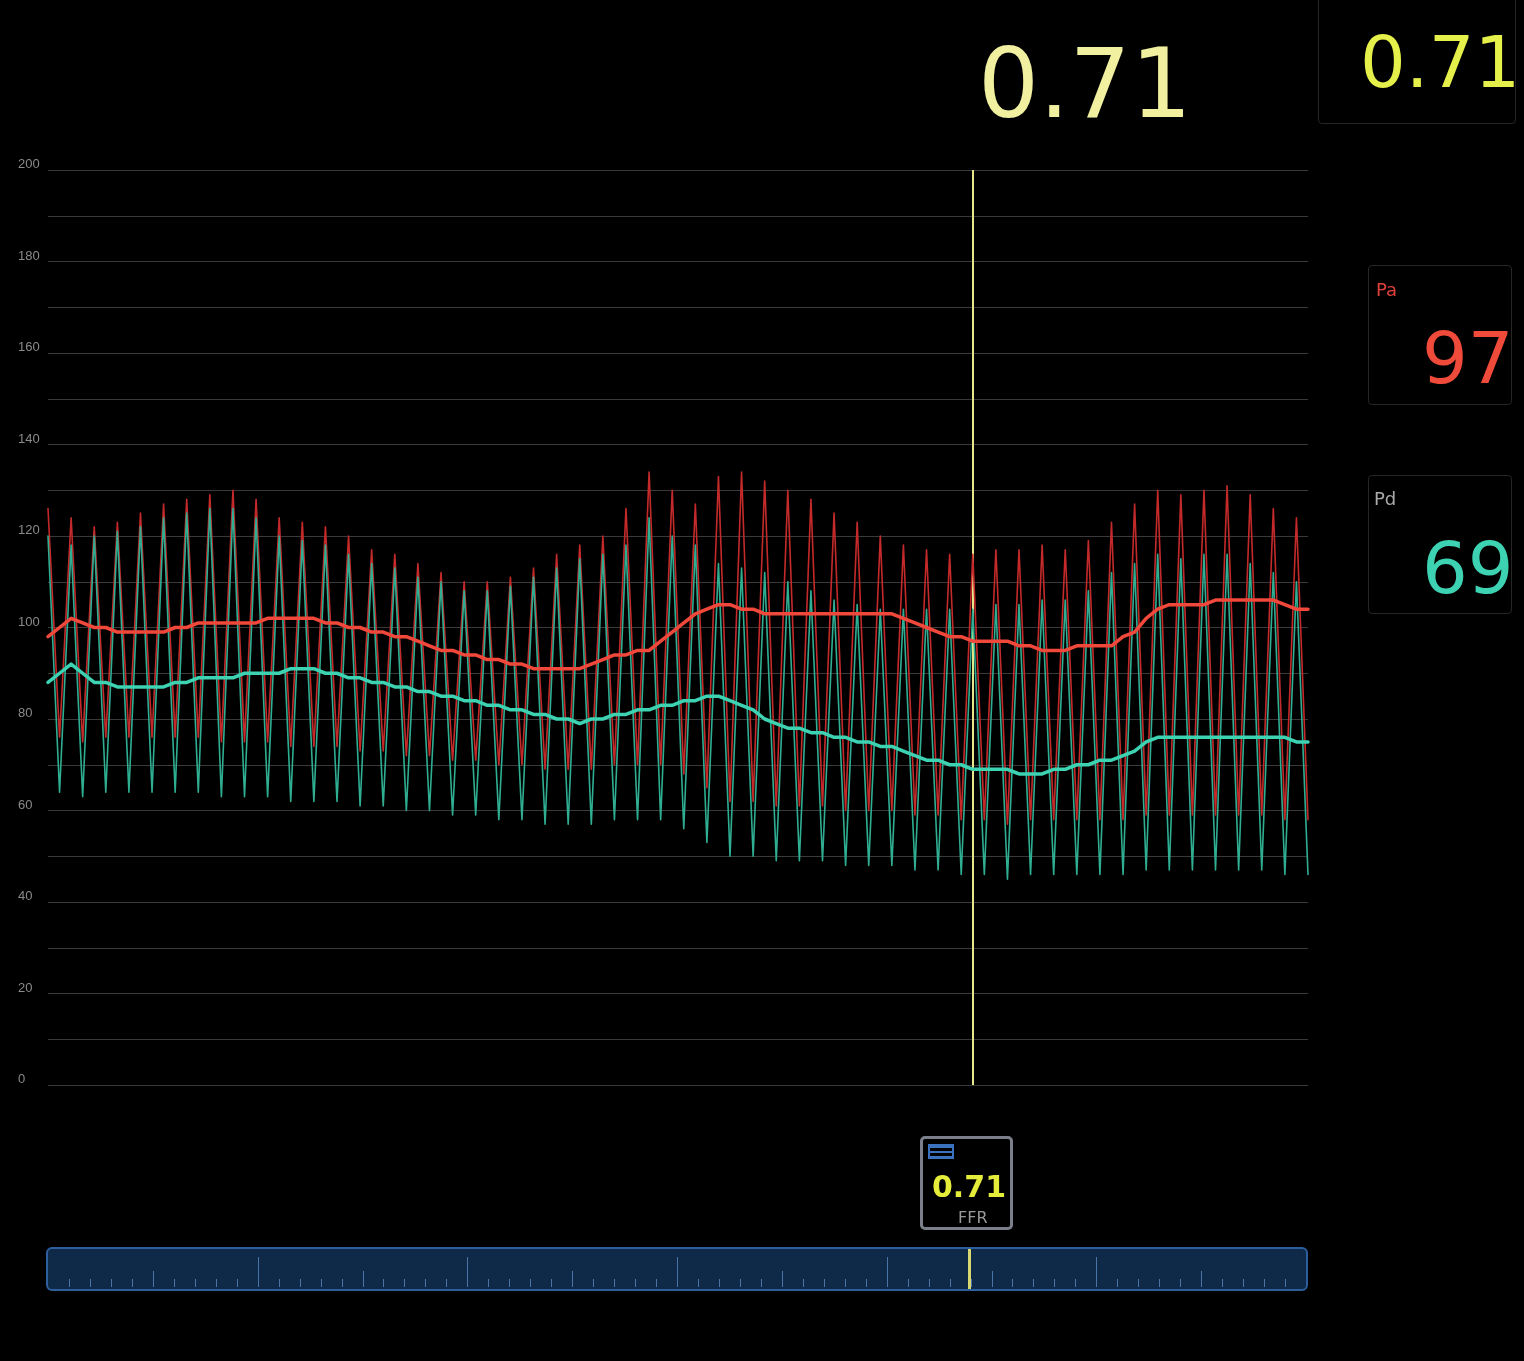 The image size is (1524, 1361). What do you see at coordinates (29, 255) in the screenshot?
I see `y-tick-label: 180` at bounding box center [29, 255].